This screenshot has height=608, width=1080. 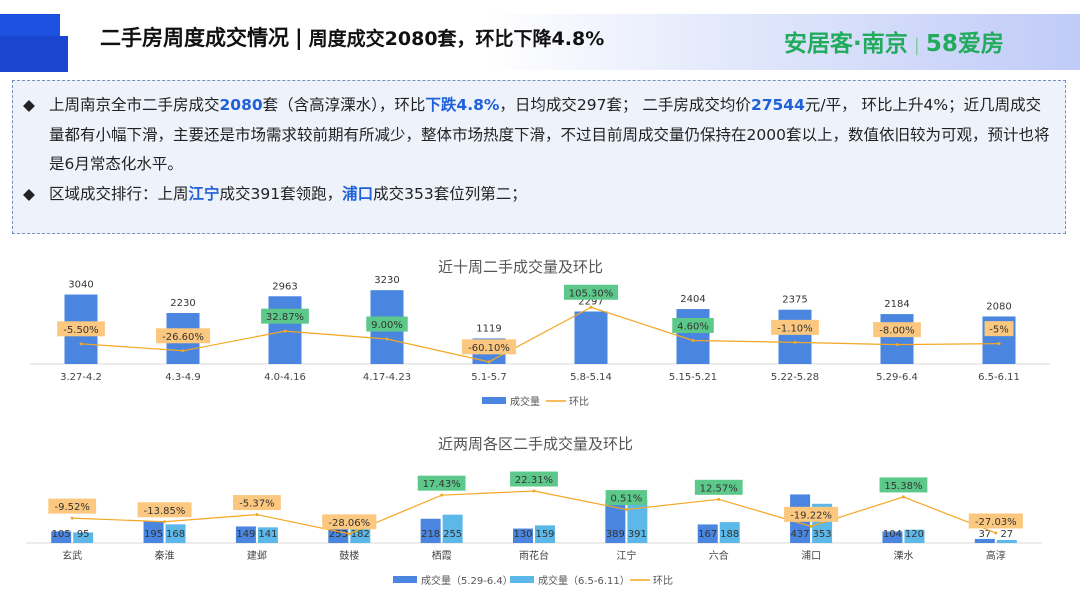 What do you see at coordinates (964, 44) in the screenshot?
I see `logo-partner: 58爱房` at bounding box center [964, 44].